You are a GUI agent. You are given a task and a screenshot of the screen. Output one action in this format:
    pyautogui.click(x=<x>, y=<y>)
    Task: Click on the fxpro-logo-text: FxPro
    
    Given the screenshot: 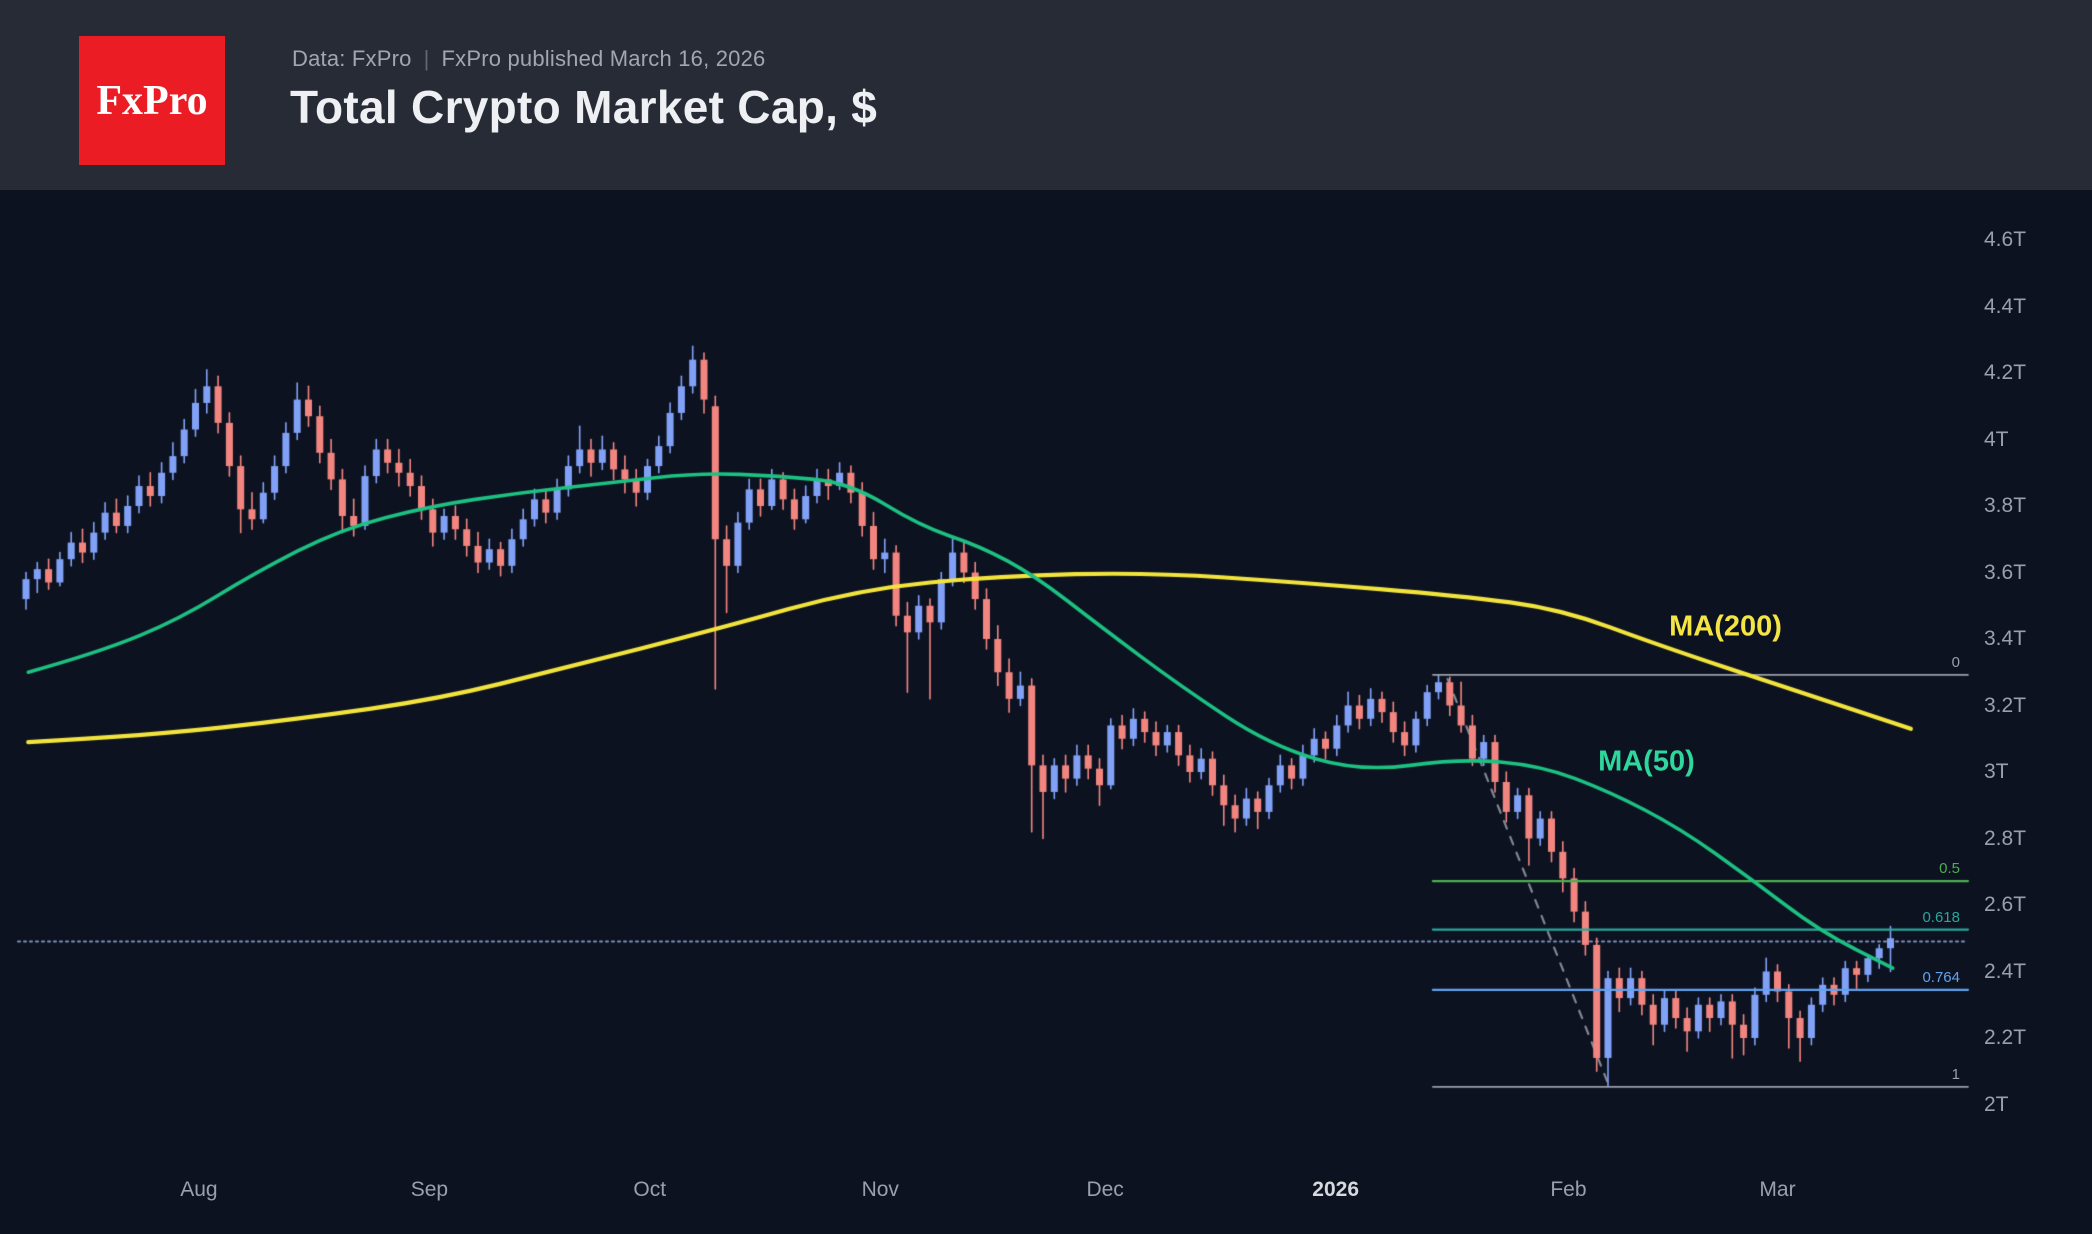 What is the action you would take?
    pyautogui.click(x=152, y=100)
    